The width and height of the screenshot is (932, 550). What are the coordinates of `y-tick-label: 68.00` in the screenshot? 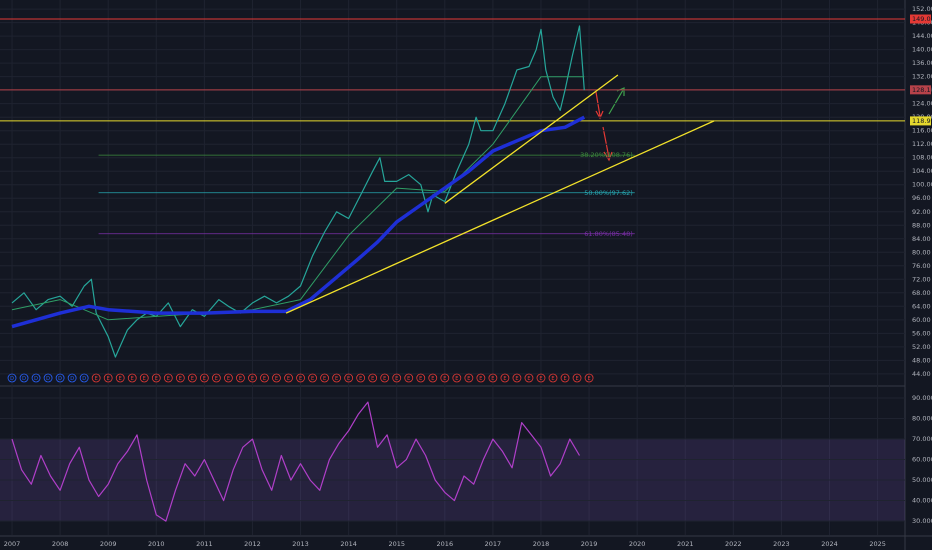 It's located at (921, 293).